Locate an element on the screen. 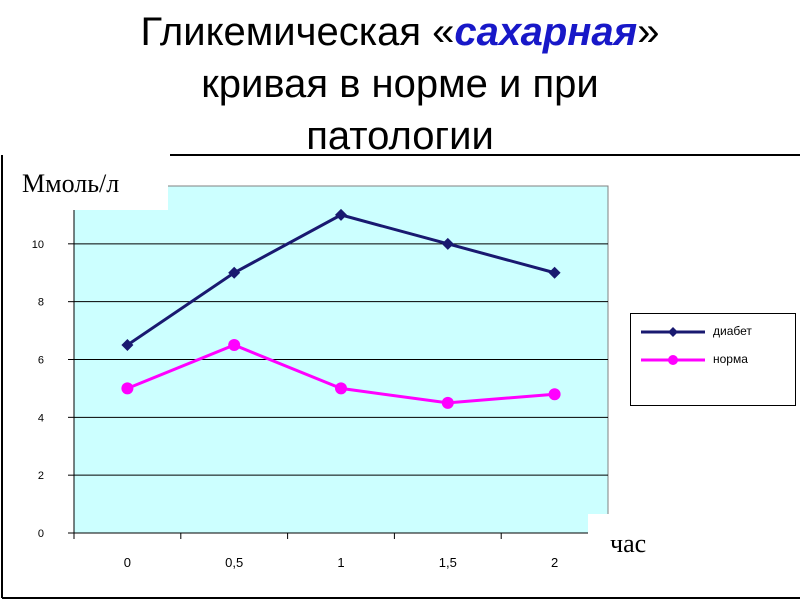 Image resolution: width=800 pixels, height=600 pixels. title-suffix: » is located at coordinates (648, 32).